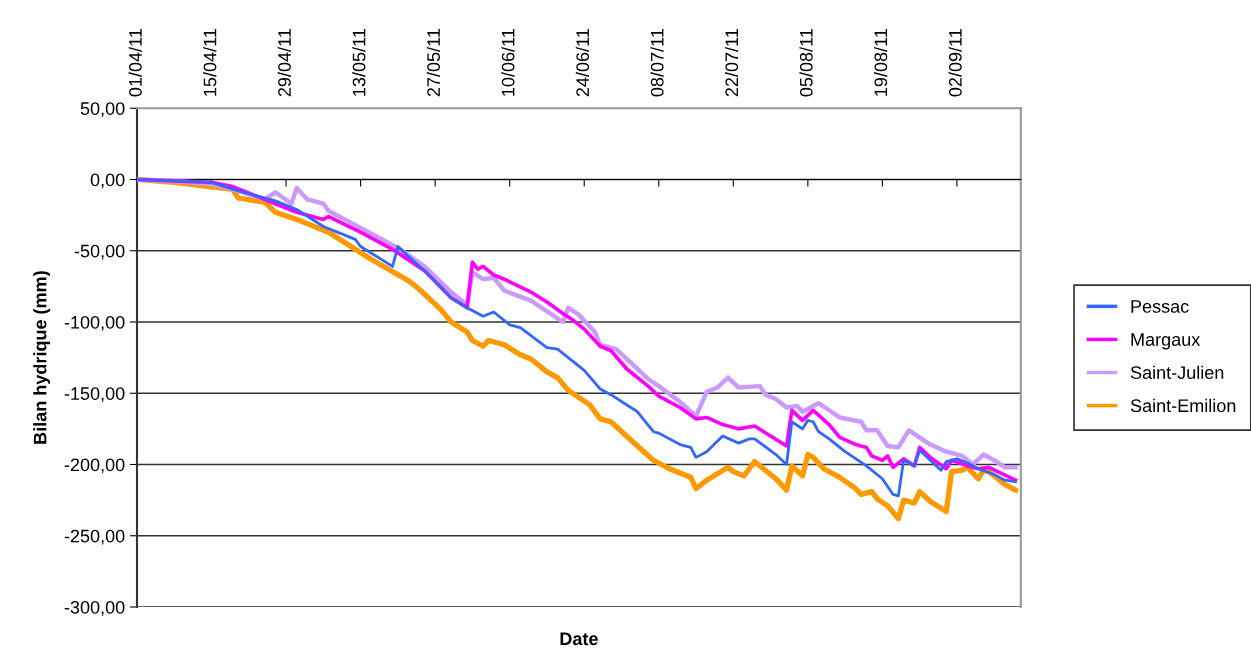  What do you see at coordinates (359, 62) in the screenshot?
I see `x-tick-label: 13/05/11` at bounding box center [359, 62].